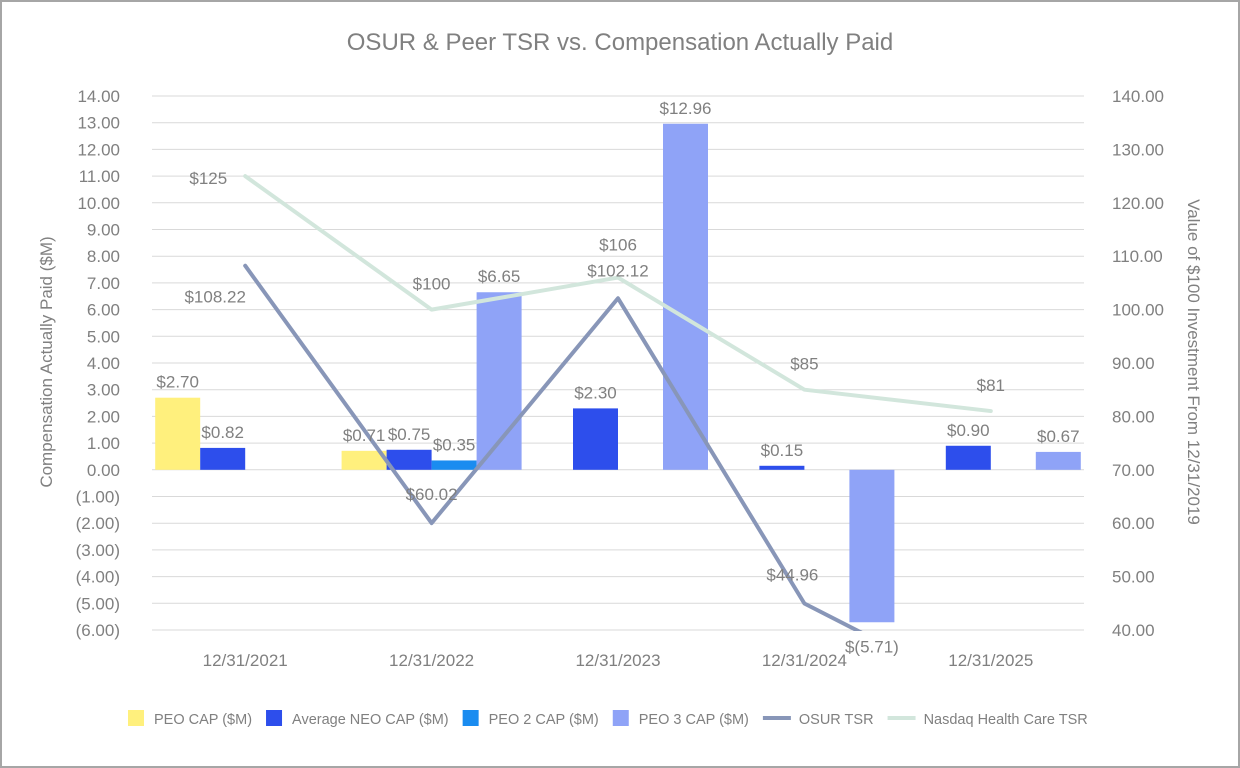 The width and height of the screenshot is (1240, 768). What do you see at coordinates (1138, 96) in the screenshot?
I see `y2-tick-label: 140.00` at bounding box center [1138, 96].